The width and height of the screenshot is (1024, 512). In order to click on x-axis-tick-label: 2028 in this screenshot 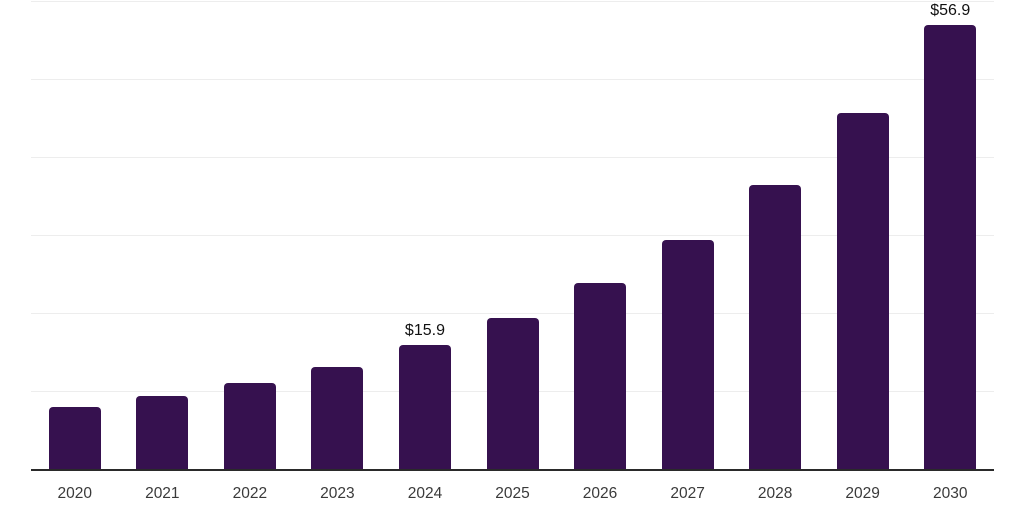, I will do `click(775, 493)`.